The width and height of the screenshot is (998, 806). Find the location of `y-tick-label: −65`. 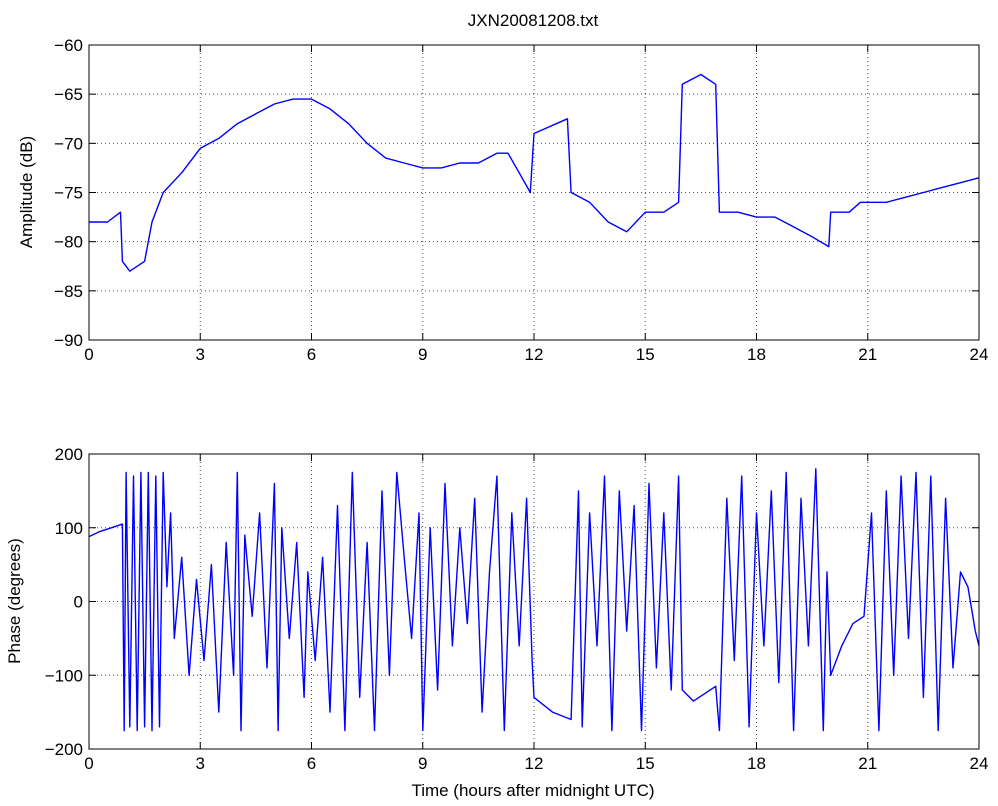

y-tick-label: −65 is located at coordinates (68, 94).